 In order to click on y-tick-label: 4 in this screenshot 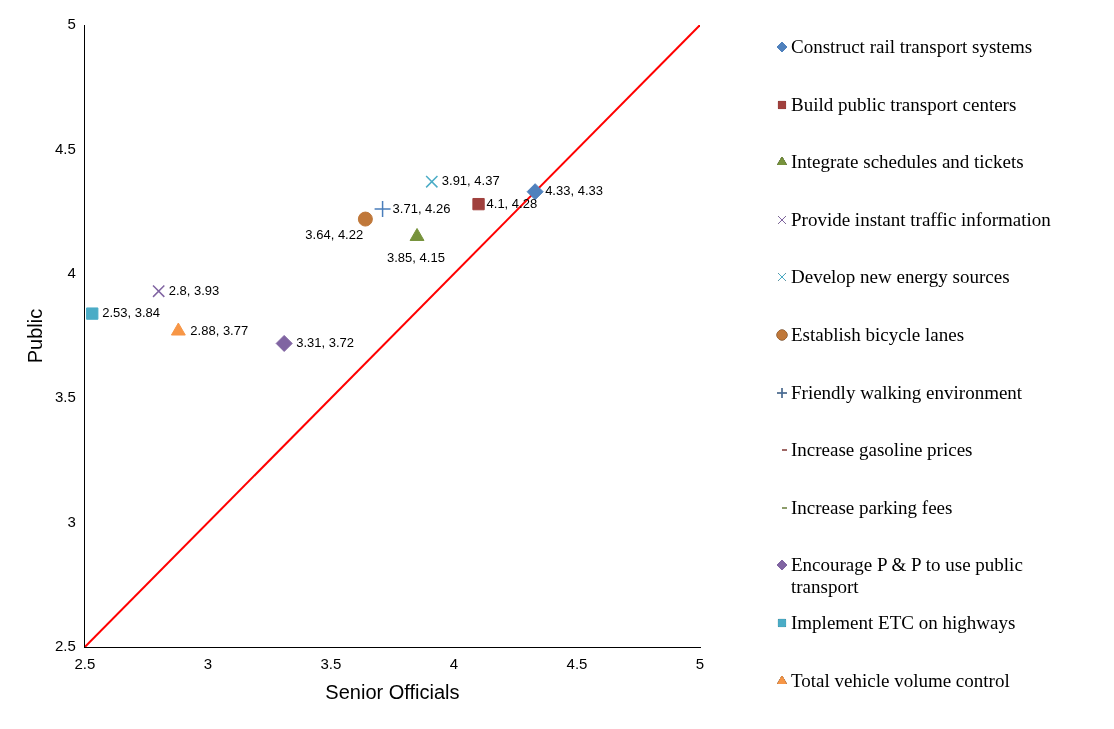, I will do `click(71, 272)`.